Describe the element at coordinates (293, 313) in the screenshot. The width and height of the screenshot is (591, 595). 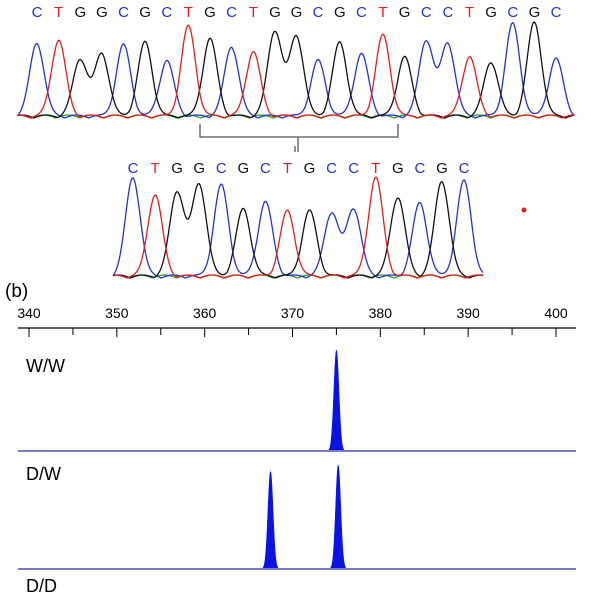
I see `tick-label: 370` at that location.